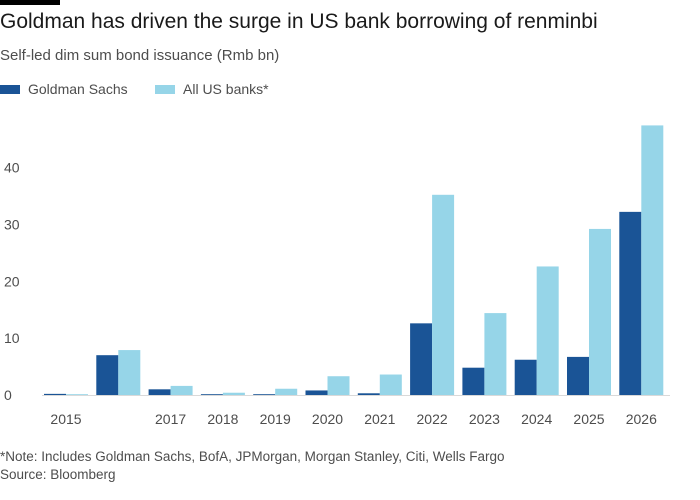 The width and height of the screenshot is (700, 500). What do you see at coordinates (12, 338) in the screenshot?
I see `y-tick-label-10: 10` at bounding box center [12, 338].